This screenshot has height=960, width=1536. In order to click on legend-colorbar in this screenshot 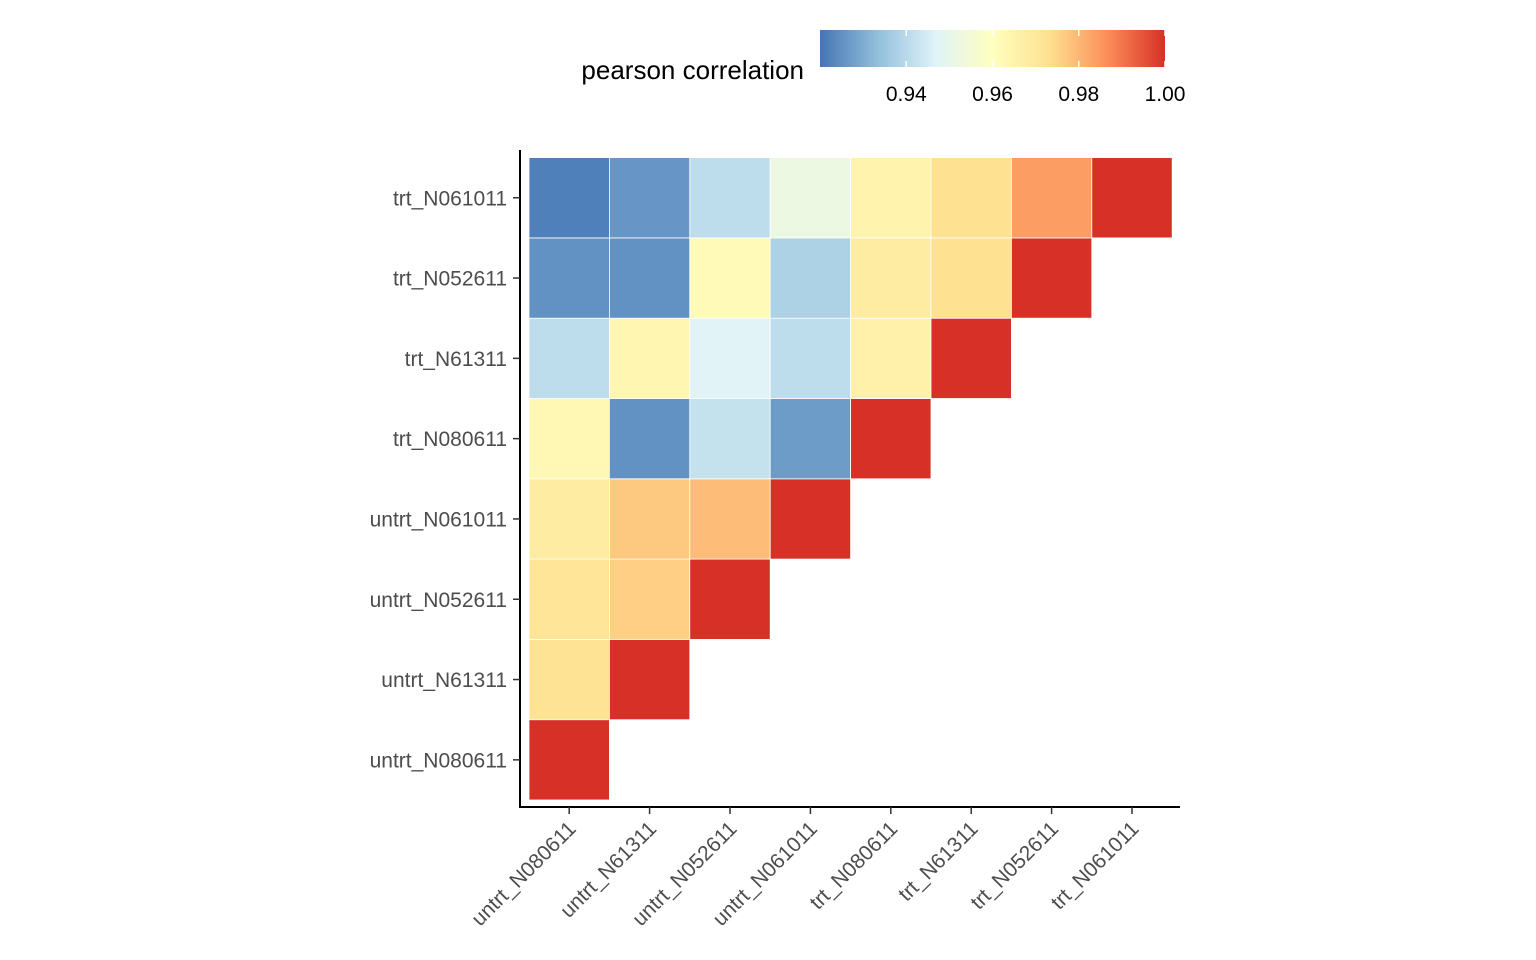, I will do `click(992, 48)`.